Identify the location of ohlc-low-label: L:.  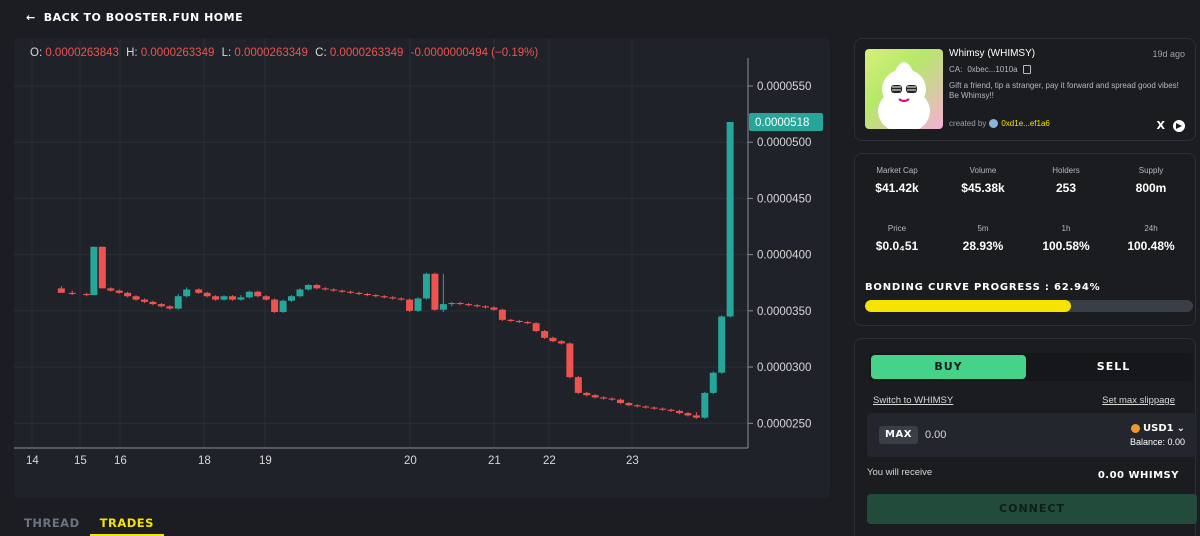
(226, 53).